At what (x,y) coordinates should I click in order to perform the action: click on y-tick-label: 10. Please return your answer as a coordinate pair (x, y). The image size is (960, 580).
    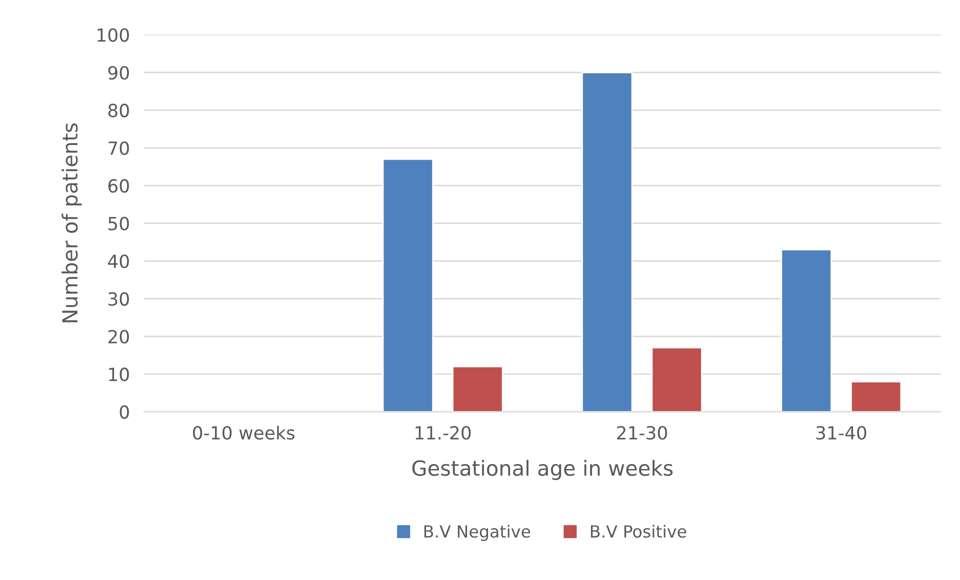
    Looking at the image, I should click on (119, 375).